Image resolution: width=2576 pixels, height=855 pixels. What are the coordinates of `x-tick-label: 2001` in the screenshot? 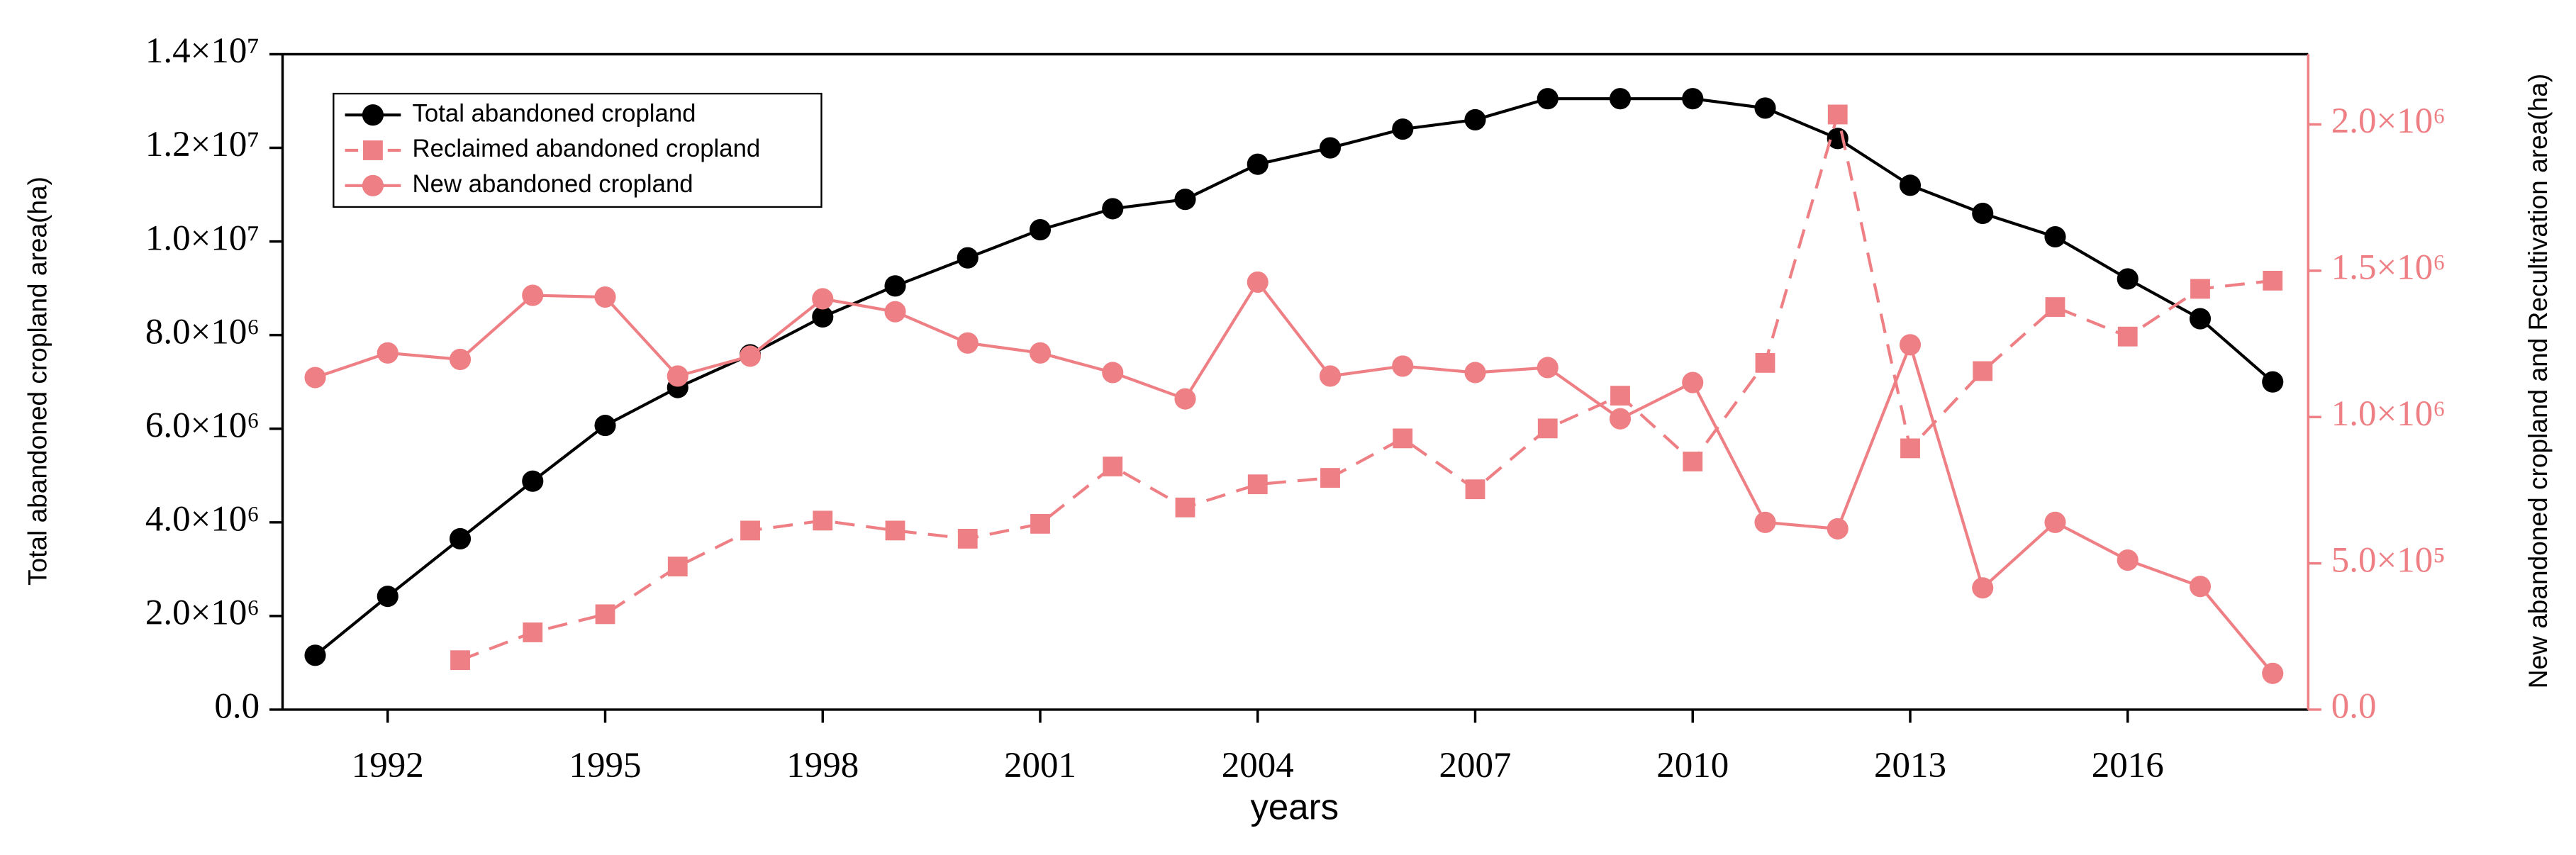 It's located at (1040, 766).